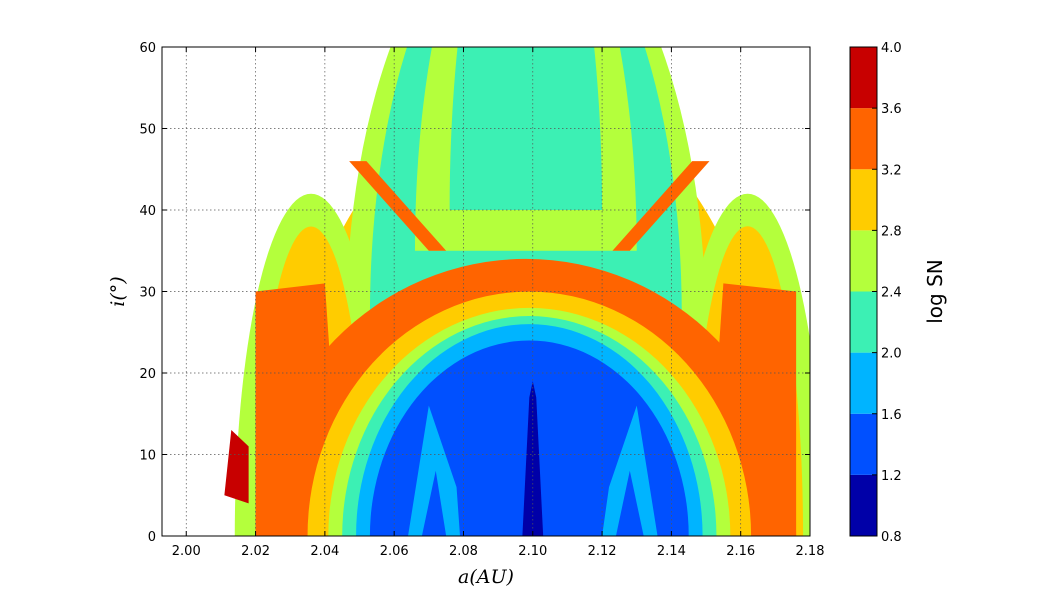 This screenshot has width=1058, height=595. Describe the element at coordinates (671, 551) in the screenshot. I see `x-tick-label: 2.14` at that location.